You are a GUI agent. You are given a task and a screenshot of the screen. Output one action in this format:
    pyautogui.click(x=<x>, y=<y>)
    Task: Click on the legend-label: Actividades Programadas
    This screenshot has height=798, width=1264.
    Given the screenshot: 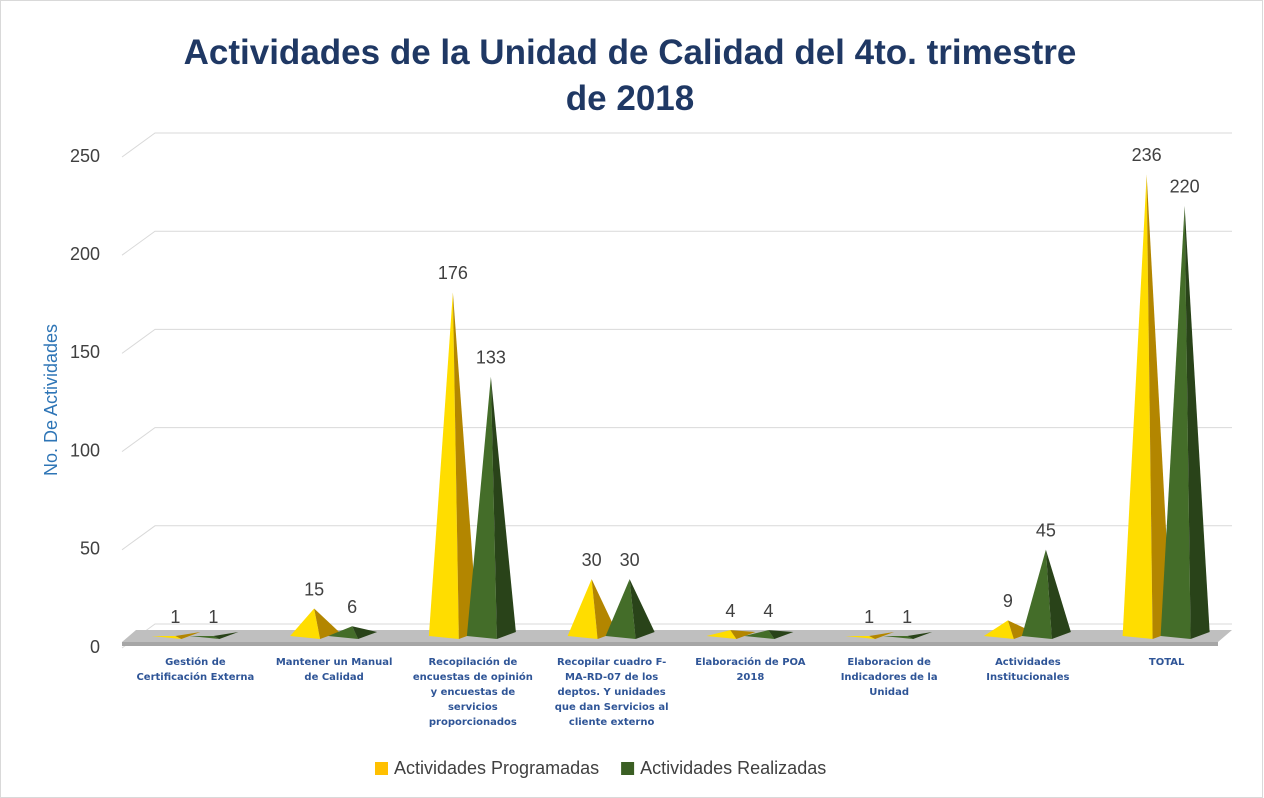 What is the action you would take?
    pyautogui.click(x=496, y=768)
    